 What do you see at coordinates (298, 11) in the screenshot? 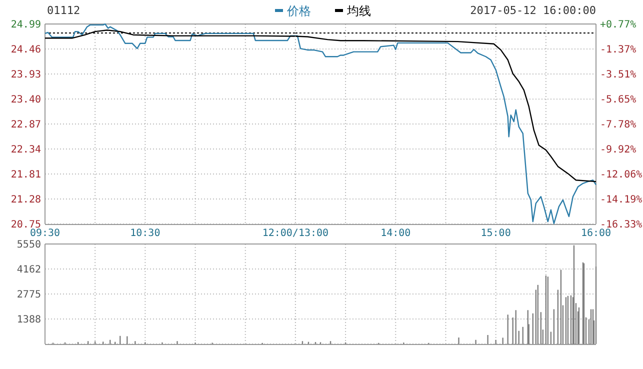
I see `legend-label: 价格` at bounding box center [298, 11].